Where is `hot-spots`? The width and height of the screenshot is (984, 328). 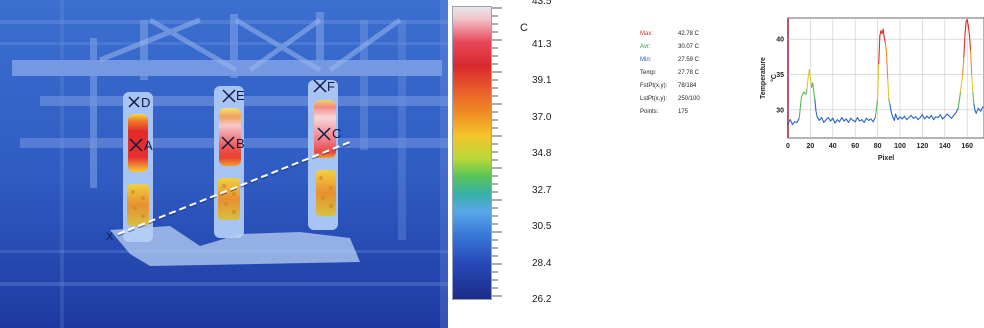
hot-spots is located at coordinates (231, 163).